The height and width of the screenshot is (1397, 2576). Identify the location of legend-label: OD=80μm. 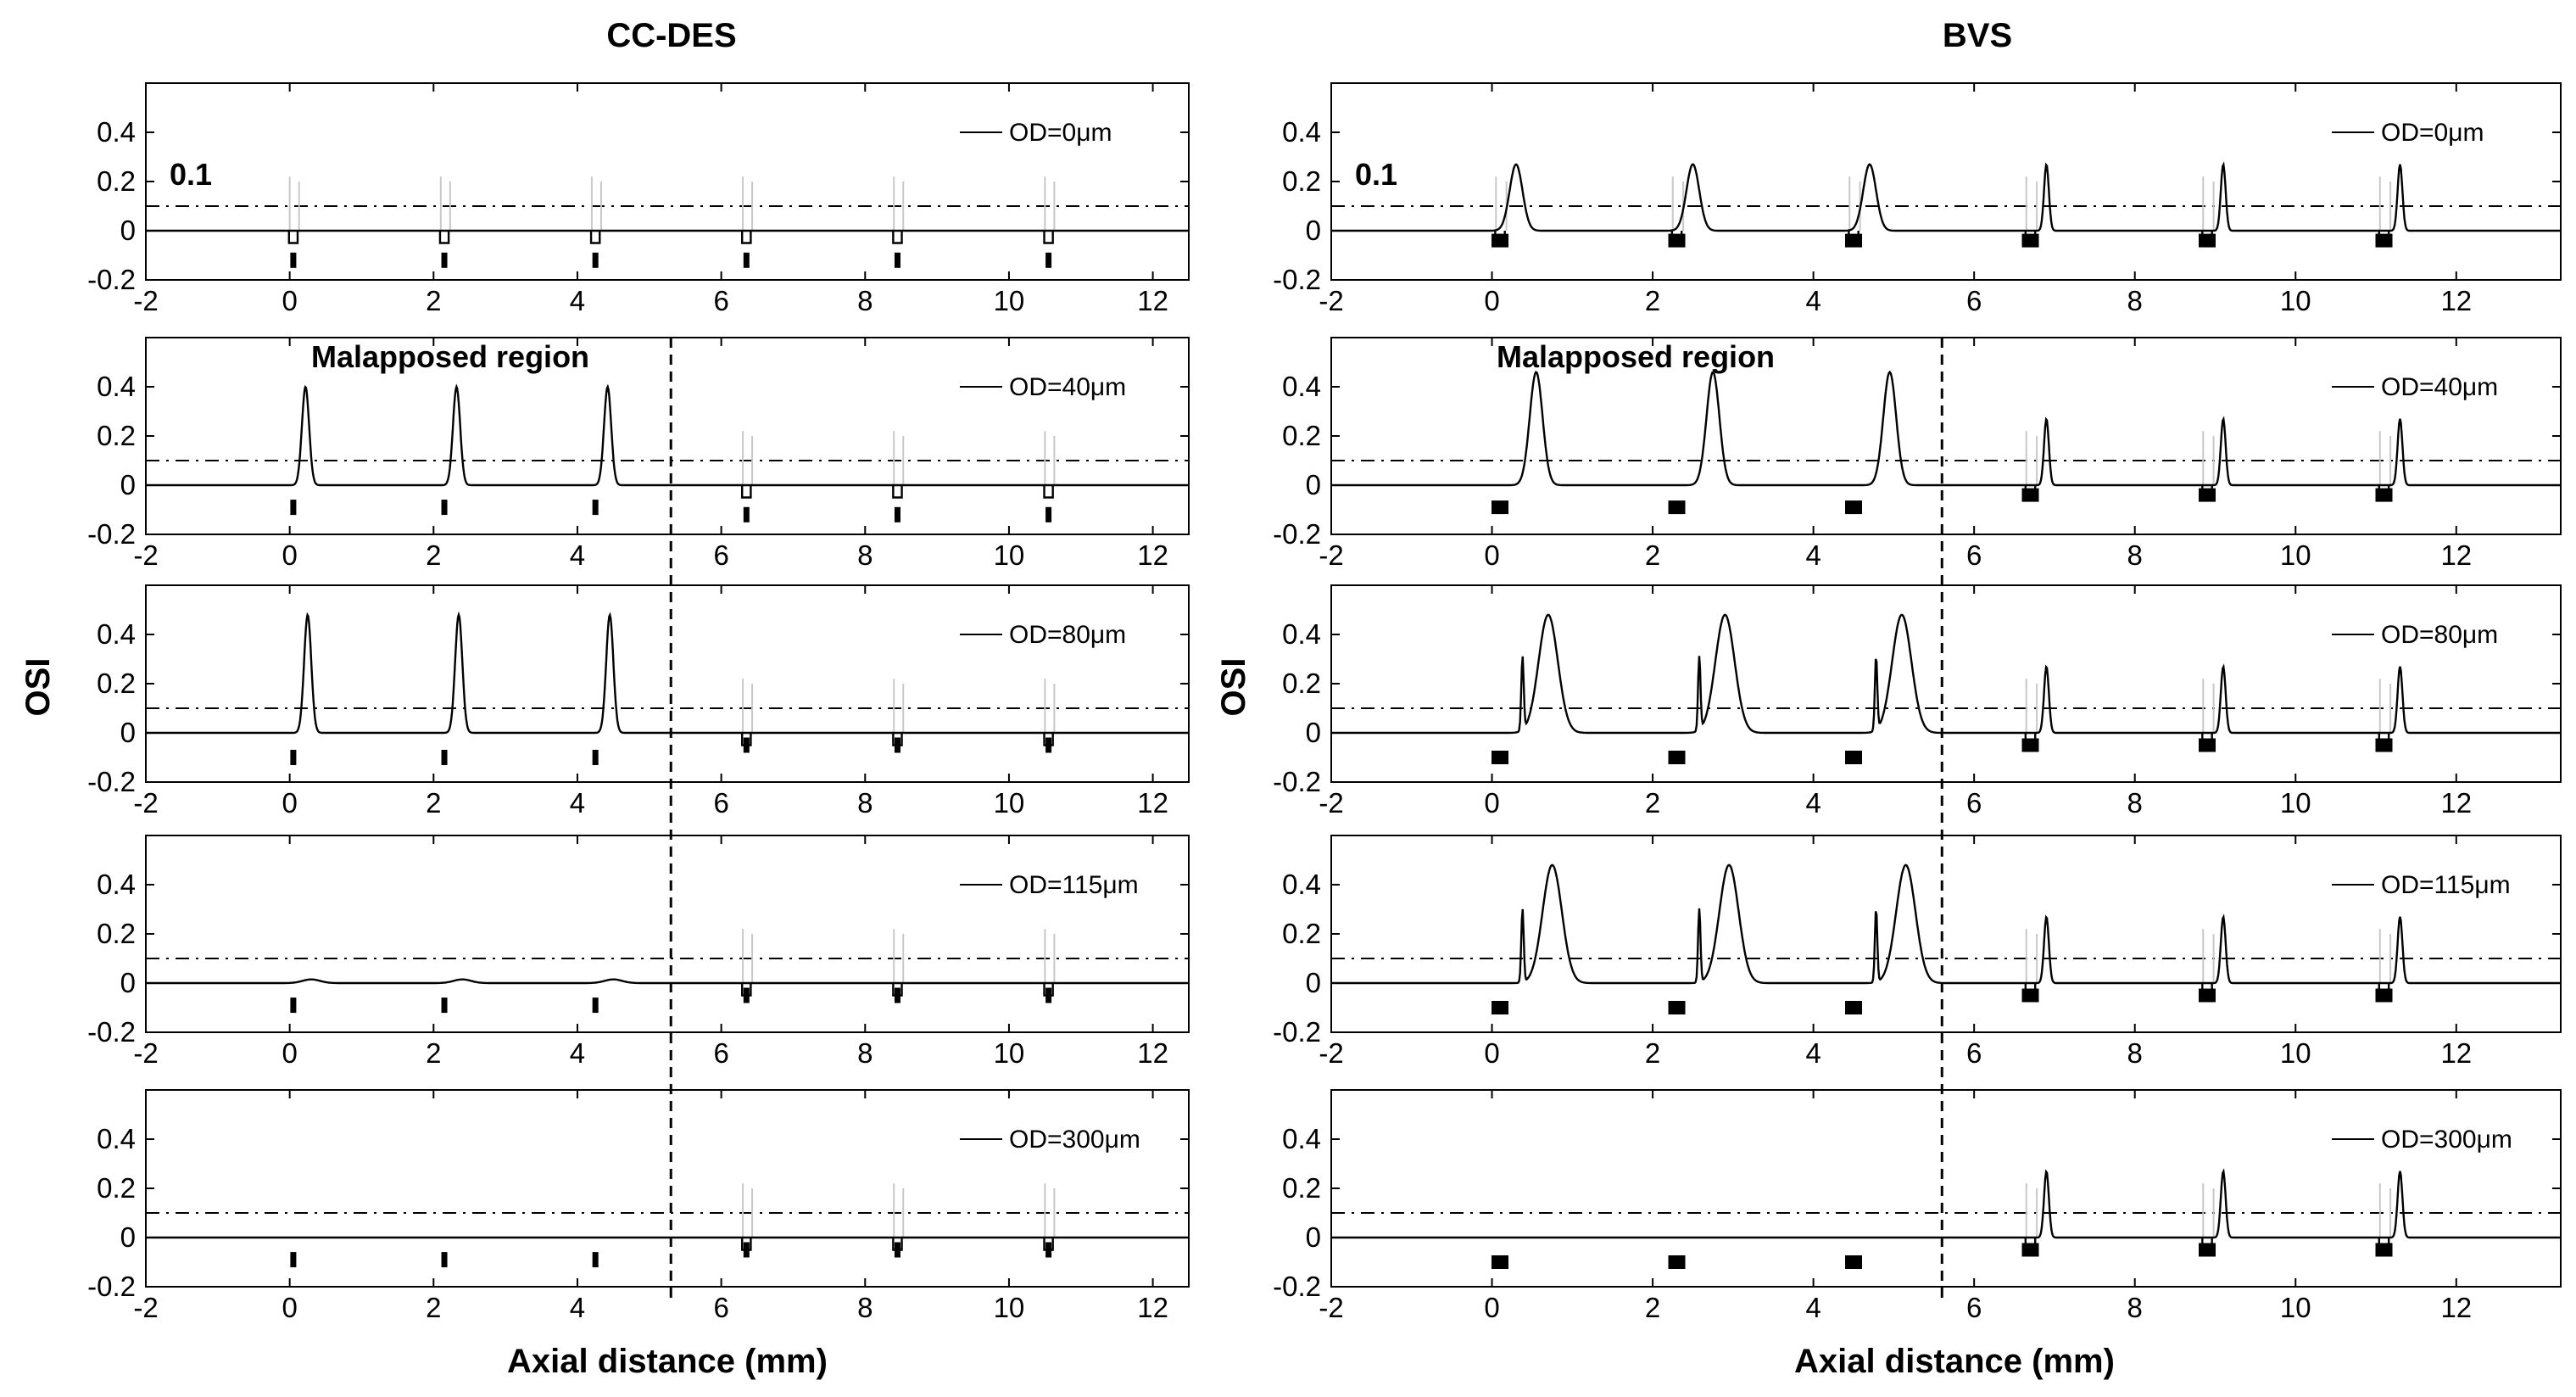
(1067, 635).